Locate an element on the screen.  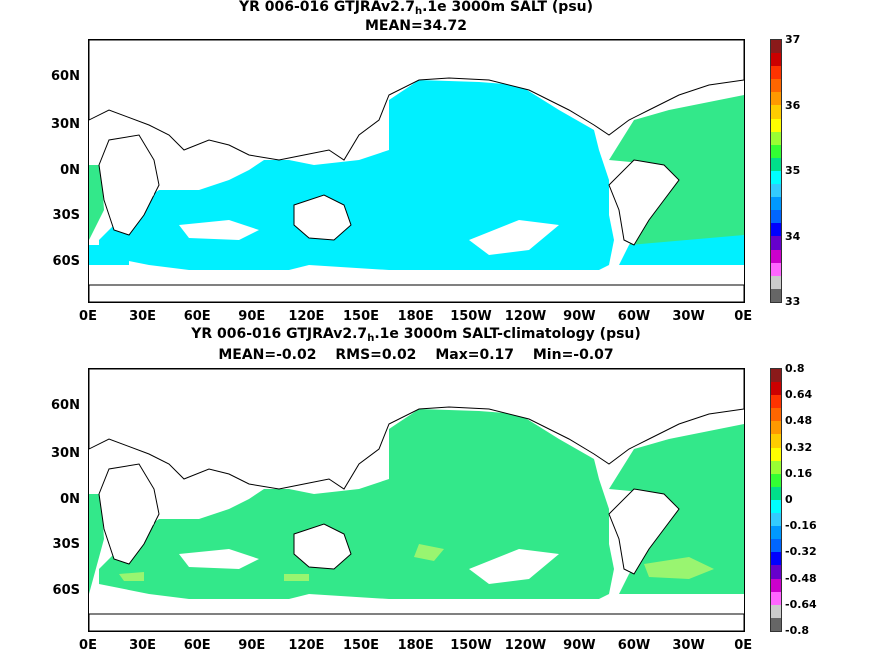
top-mean-stat: MEAN=34.72 is located at coordinates (416, 26).